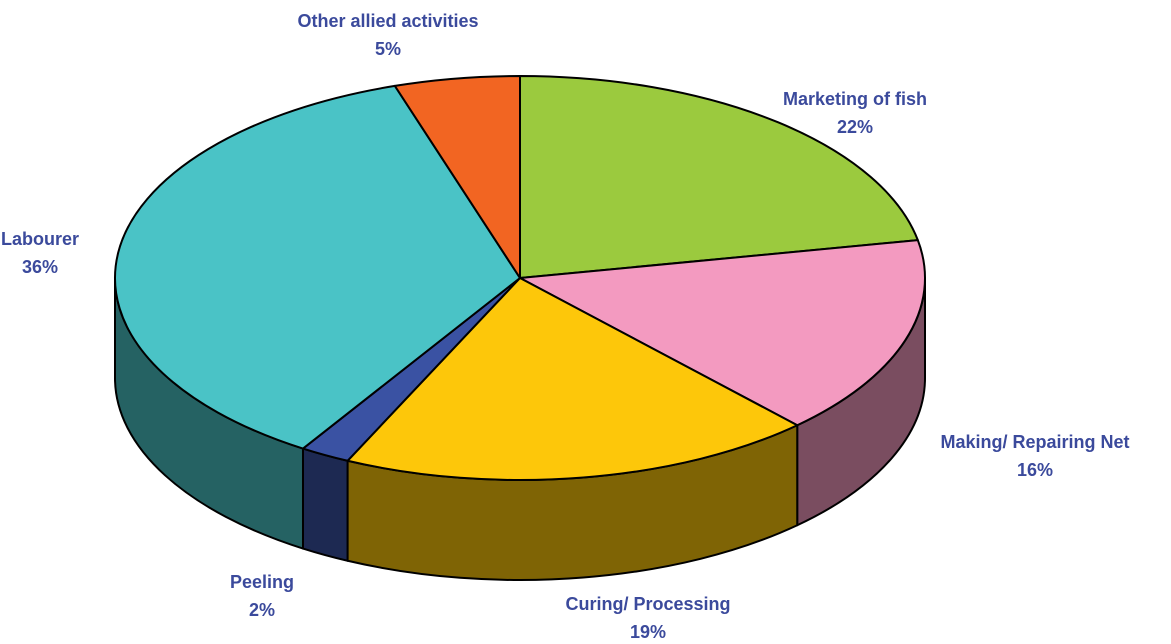 The height and width of the screenshot is (644, 1171). Describe the element at coordinates (855, 127) in the screenshot. I see `slice-value-label: 22%` at that location.